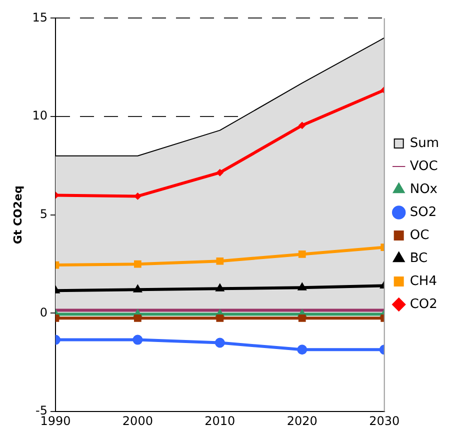 The width and height of the screenshot is (453, 432). I want to click on y-tick-label: 0, so click(44, 312).